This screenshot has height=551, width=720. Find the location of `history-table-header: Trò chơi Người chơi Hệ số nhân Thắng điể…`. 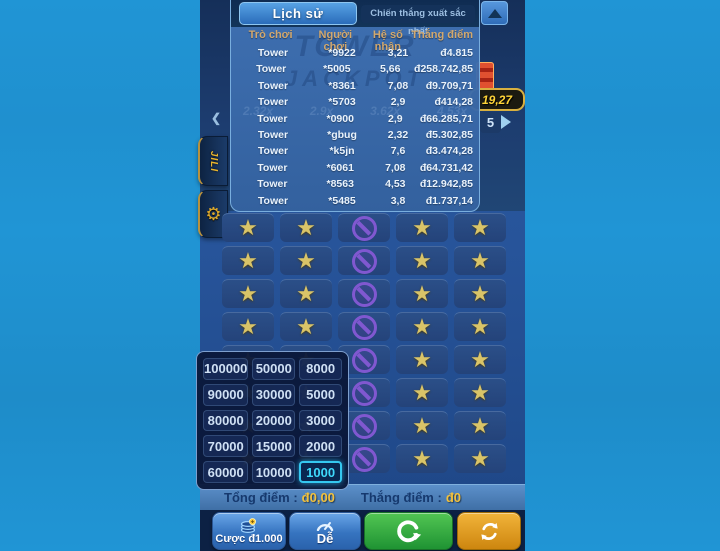

history-table-header: Trò chơi Người chơi Hệ số nhân Thắng điể… is located at coordinates (355, 41).